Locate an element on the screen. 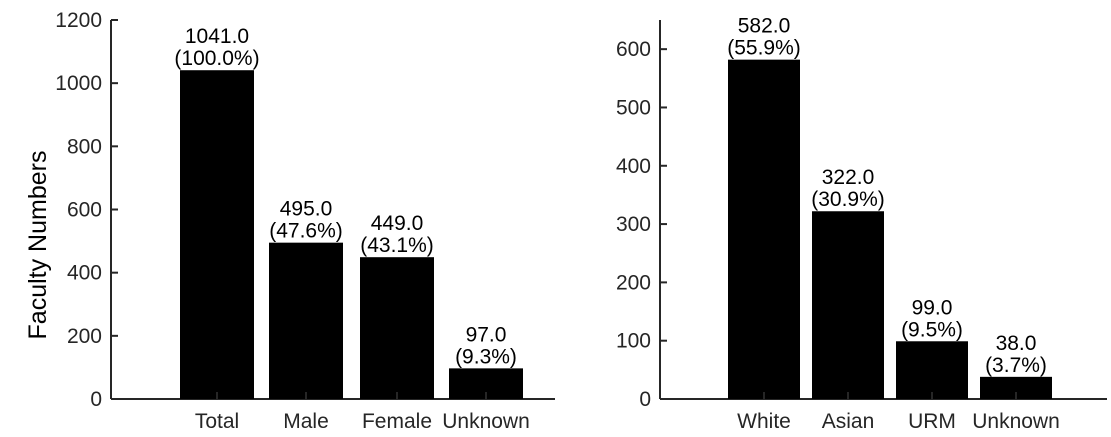 This screenshot has height=437, width=1111. bar-value-label: 99.0 is located at coordinates (932, 307).